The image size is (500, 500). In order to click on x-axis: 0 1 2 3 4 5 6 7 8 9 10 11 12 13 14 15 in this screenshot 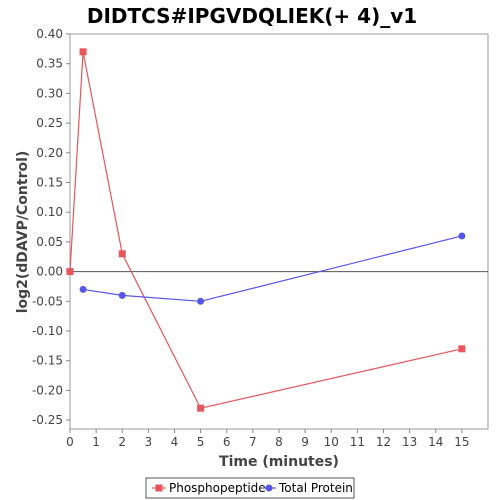, I will do `click(268, 439)`.